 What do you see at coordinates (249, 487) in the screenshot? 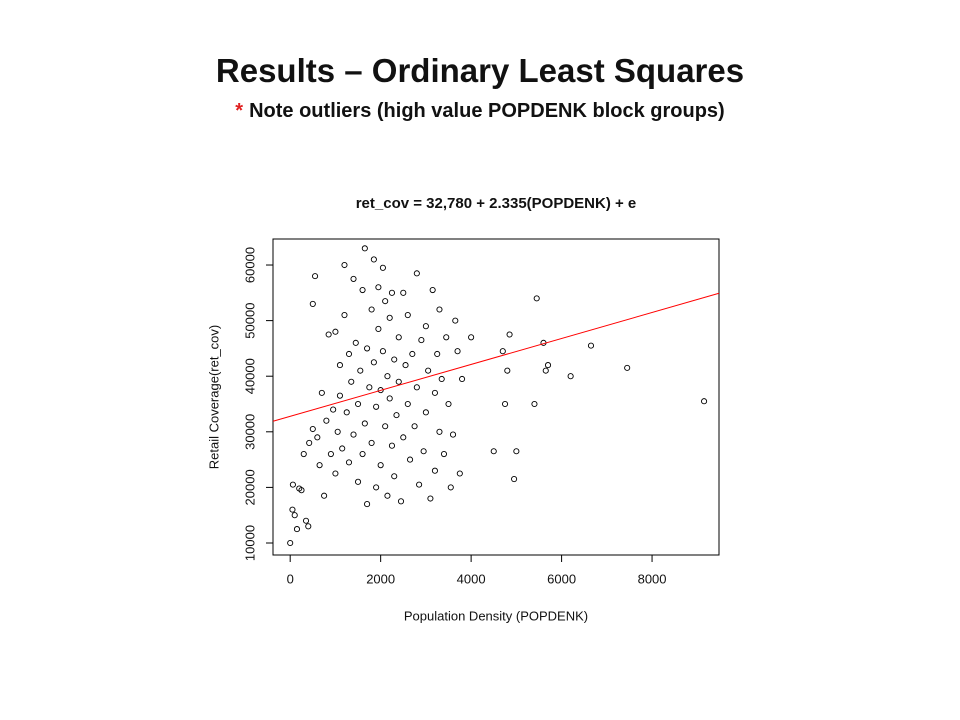
I see `y-tick-label: 20000` at bounding box center [249, 487].